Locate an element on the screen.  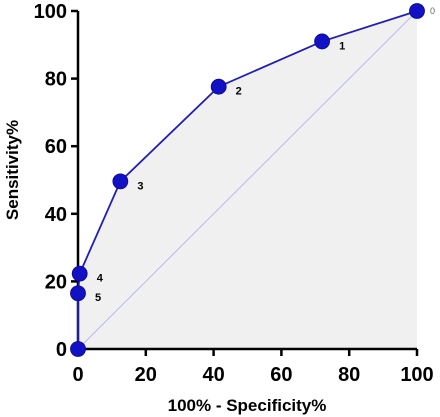
x-tick-label: 20 is located at coordinates (146, 375).